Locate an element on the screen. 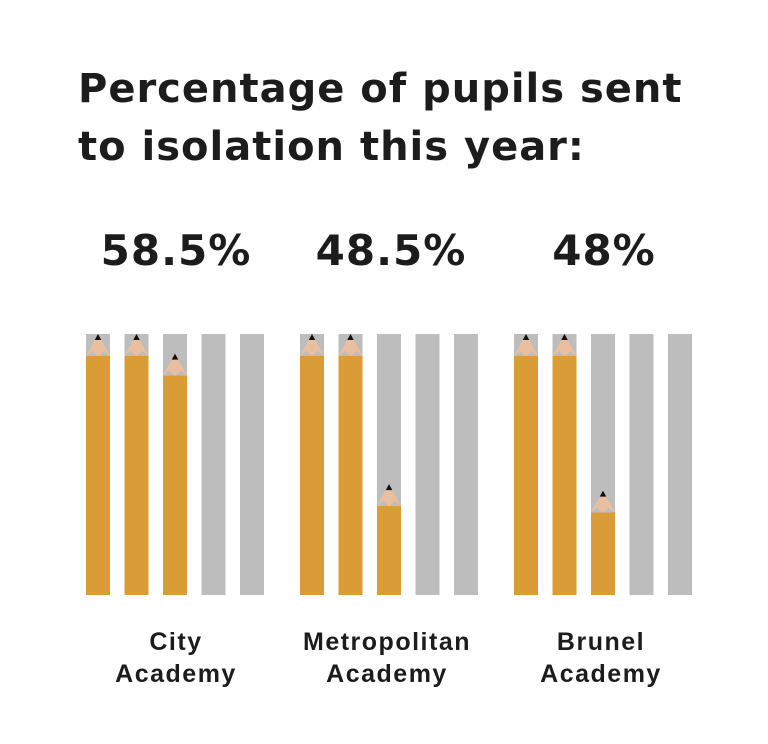 The width and height of the screenshot is (768, 744). value-label-metropolitan-academy: 48.5% is located at coordinates (391, 250).